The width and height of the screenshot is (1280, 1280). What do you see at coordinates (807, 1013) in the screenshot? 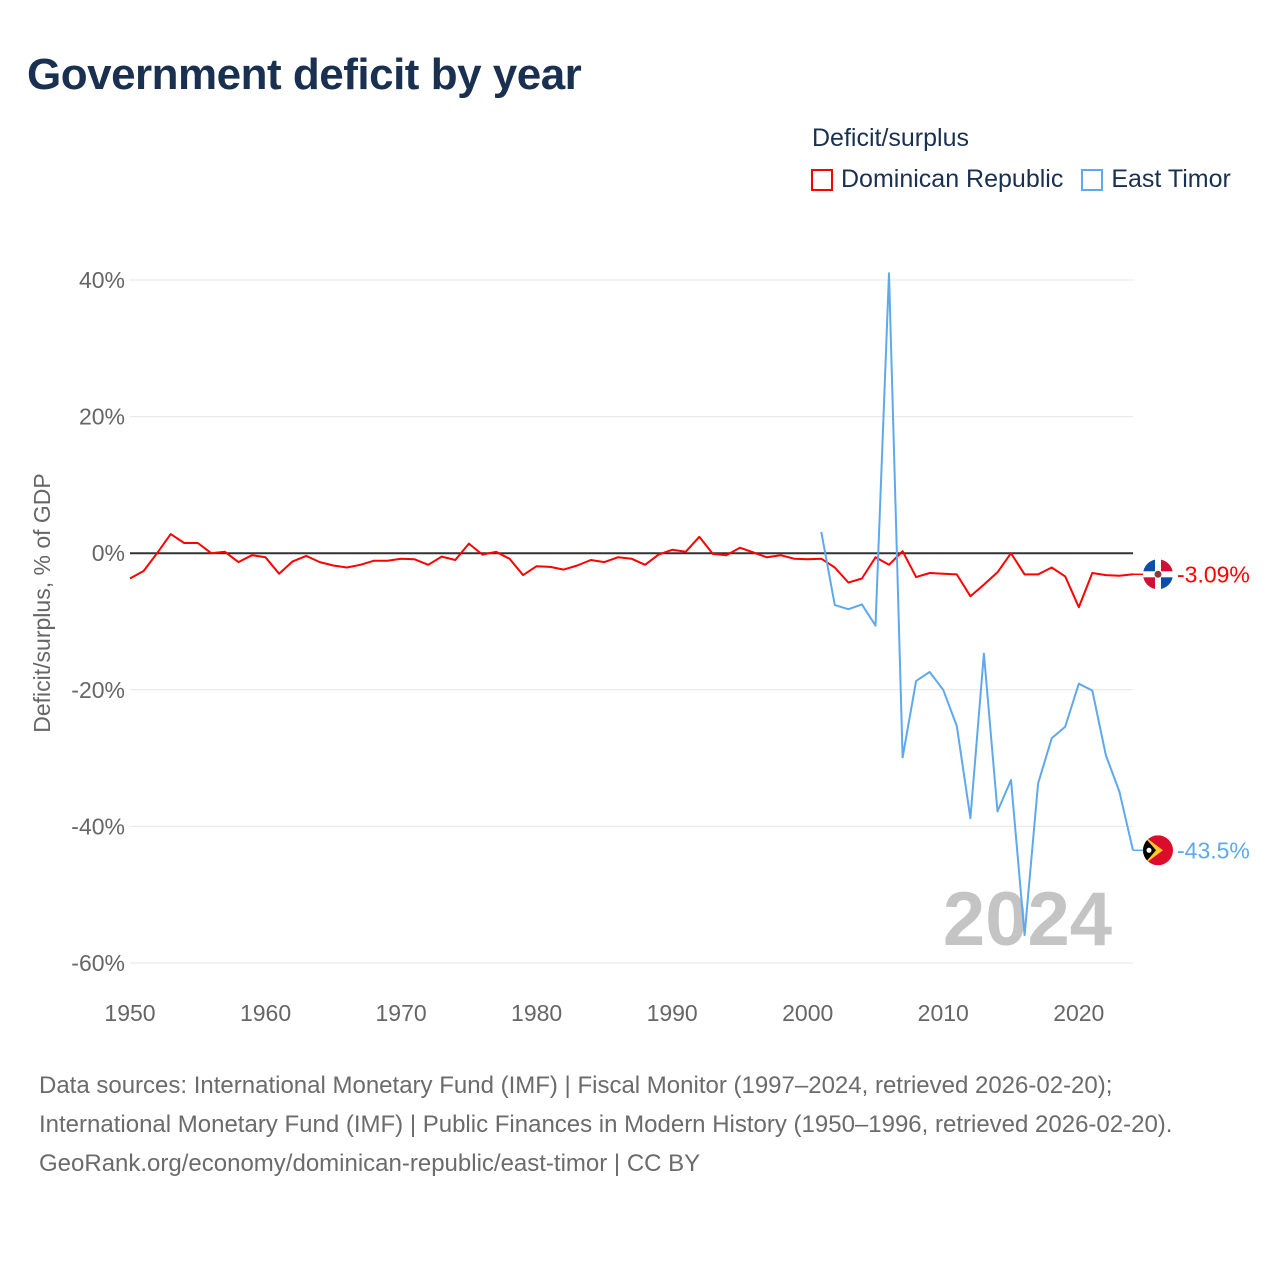
I see `x-tick-label: 2000` at bounding box center [807, 1013].